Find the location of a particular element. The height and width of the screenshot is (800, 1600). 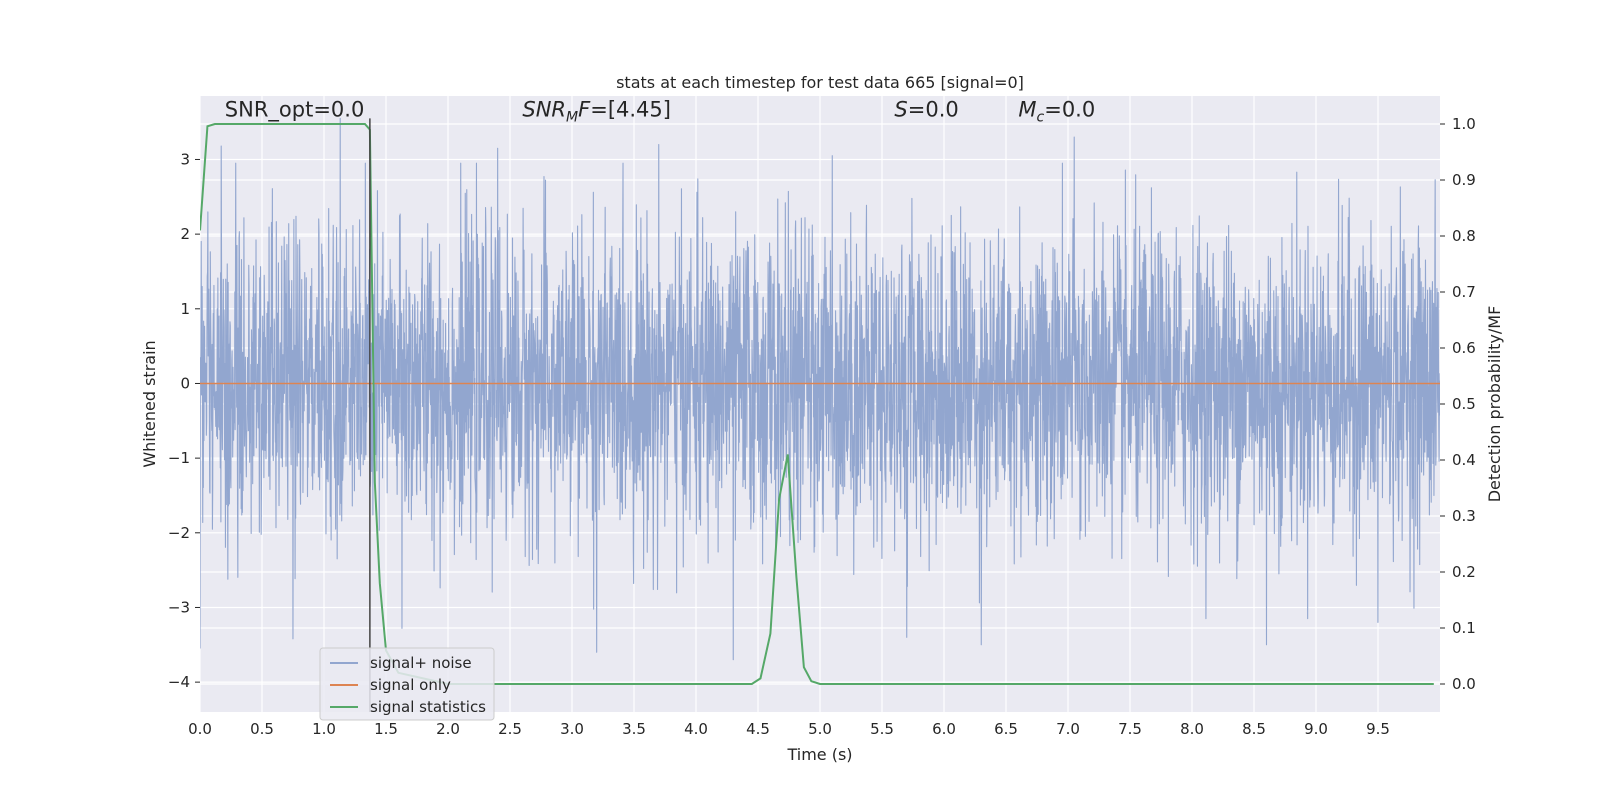

legend-label: signal+ noise is located at coordinates (421, 663).